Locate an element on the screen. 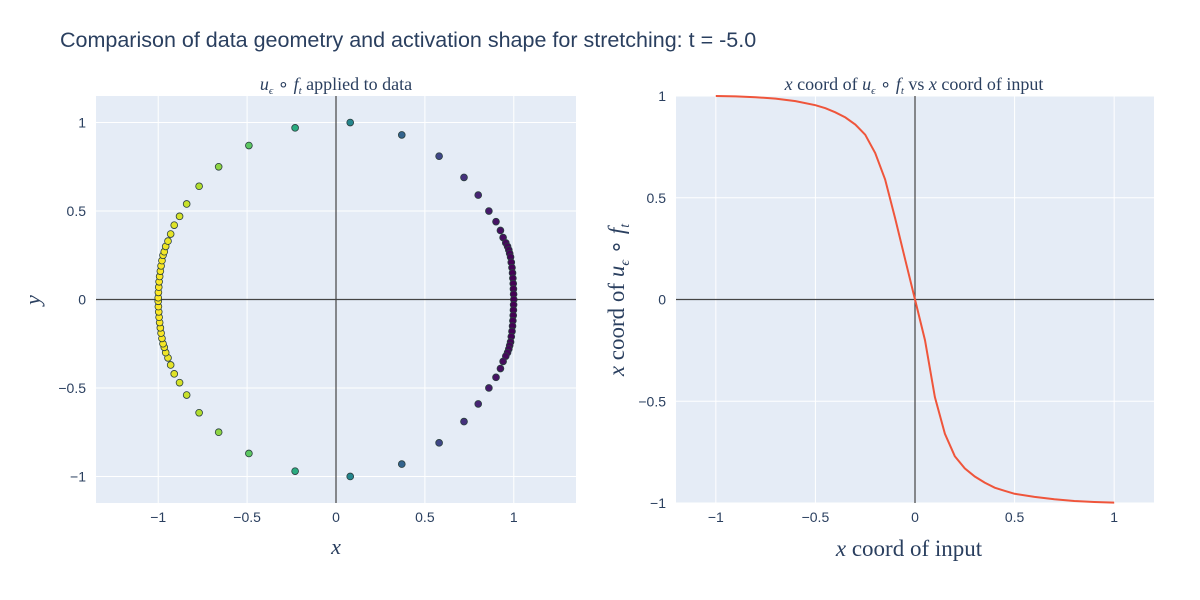 Image resolution: width=1200 pixels, height=600 pixels. line-title: x coord of uϵ ∘ ft vs x coord of input is located at coordinates (914, 85).